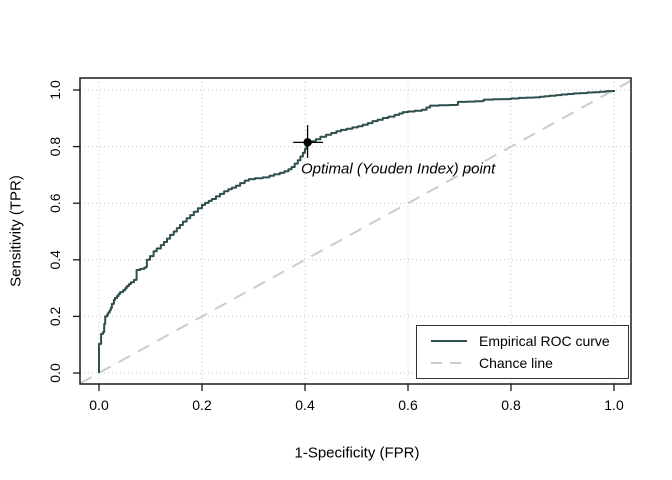  What do you see at coordinates (55, 373) in the screenshot?
I see `y-tick-label: 0.0` at bounding box center [55, 373].